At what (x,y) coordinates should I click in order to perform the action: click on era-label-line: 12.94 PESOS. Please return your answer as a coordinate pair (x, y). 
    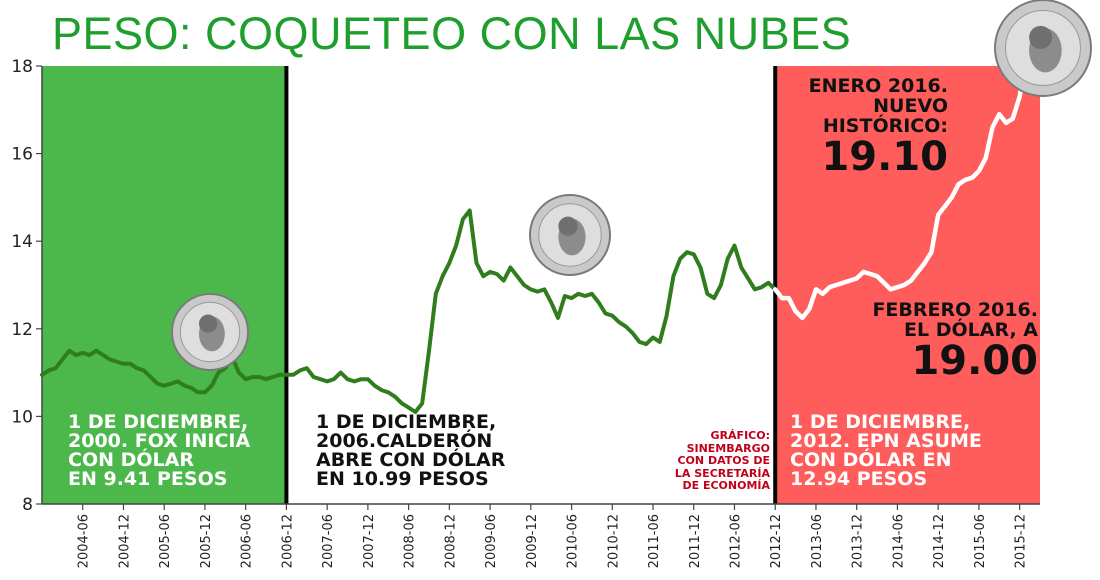
    Looking at the image, I should click on (859, 479).